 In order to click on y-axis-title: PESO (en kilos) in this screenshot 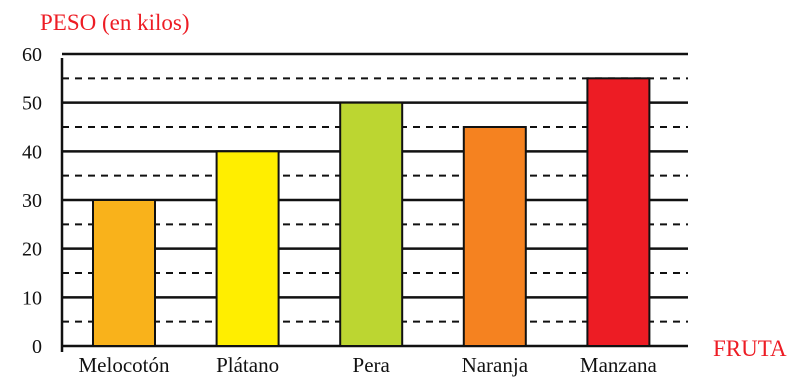, I will do `click(115, 22)`.